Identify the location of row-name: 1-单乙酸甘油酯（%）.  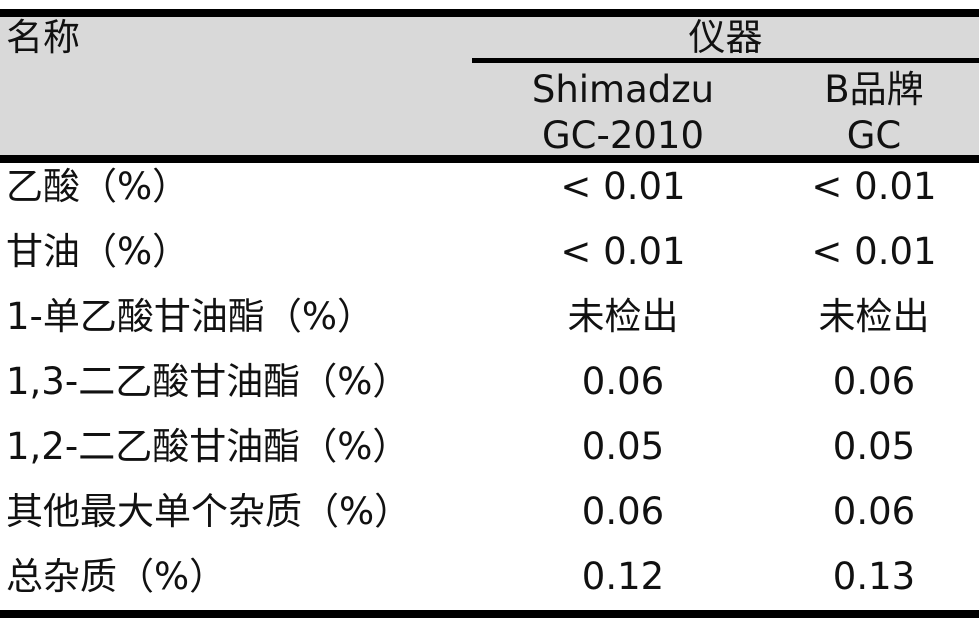
(190, 316).